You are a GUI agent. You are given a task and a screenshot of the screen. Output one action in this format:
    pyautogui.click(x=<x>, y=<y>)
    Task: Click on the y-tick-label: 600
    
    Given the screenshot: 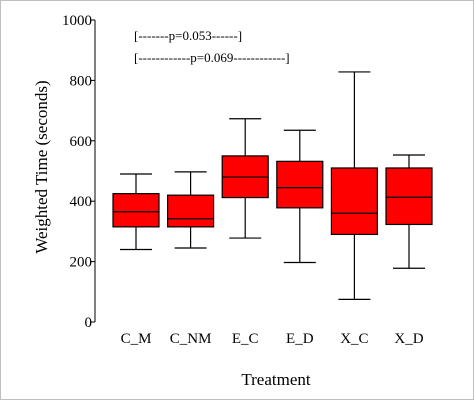 What is the action you would take?
    pyautogui.click(x=81, y=142)
    